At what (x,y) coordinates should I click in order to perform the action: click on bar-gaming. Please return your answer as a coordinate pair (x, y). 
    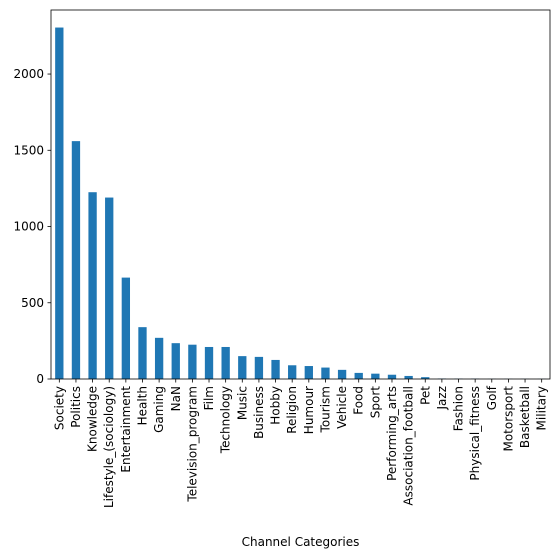
    Looking at the image, I should click on (159, 358).